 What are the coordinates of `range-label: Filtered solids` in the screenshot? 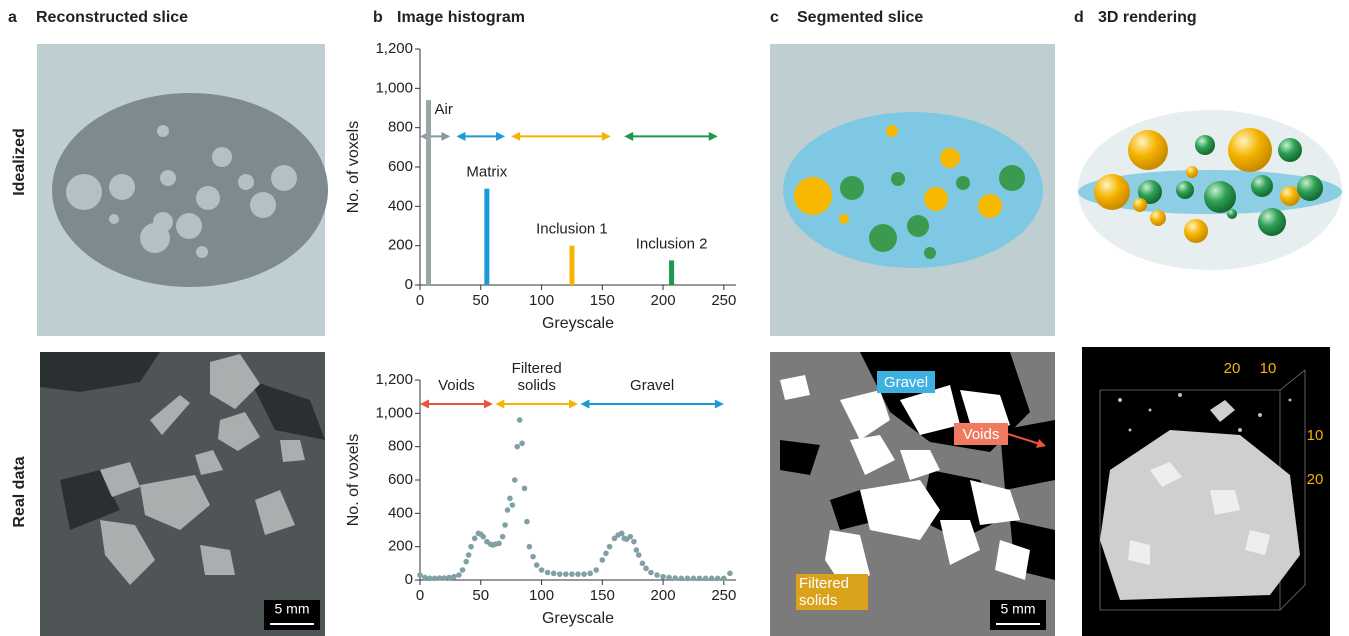 It's located at (536, 377).